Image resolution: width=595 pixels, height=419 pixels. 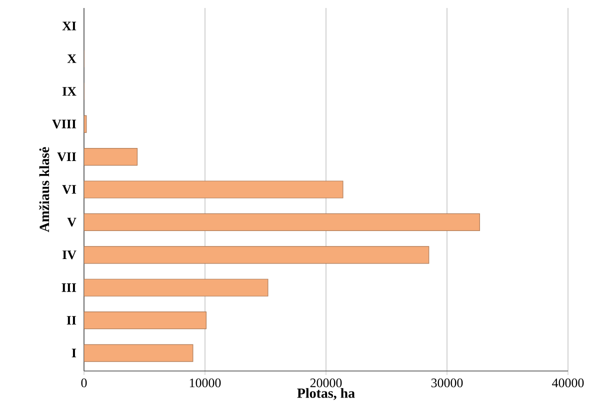 I want to click on y-tick-label: XI, so click(x=69, y=26).